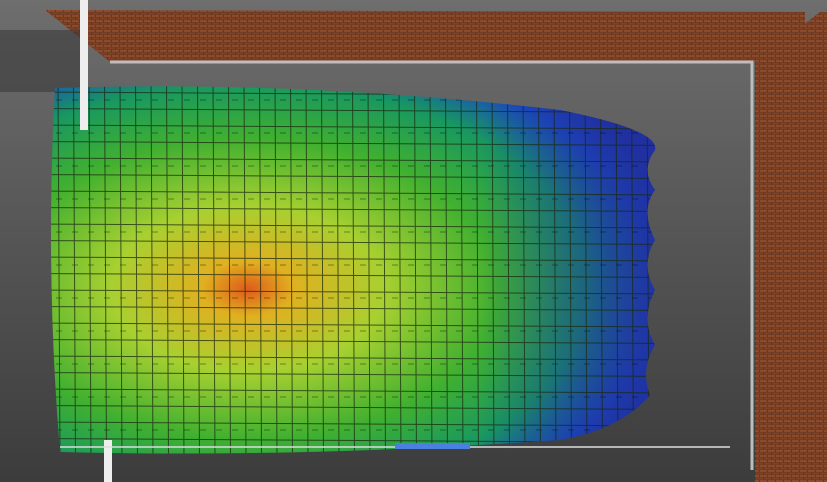 The height and width of the screenshot is (482, 827). What do you see at coordinates (108, 461) in the screenshot?
I see `pole-bottom` at bounding box center [108, 461].